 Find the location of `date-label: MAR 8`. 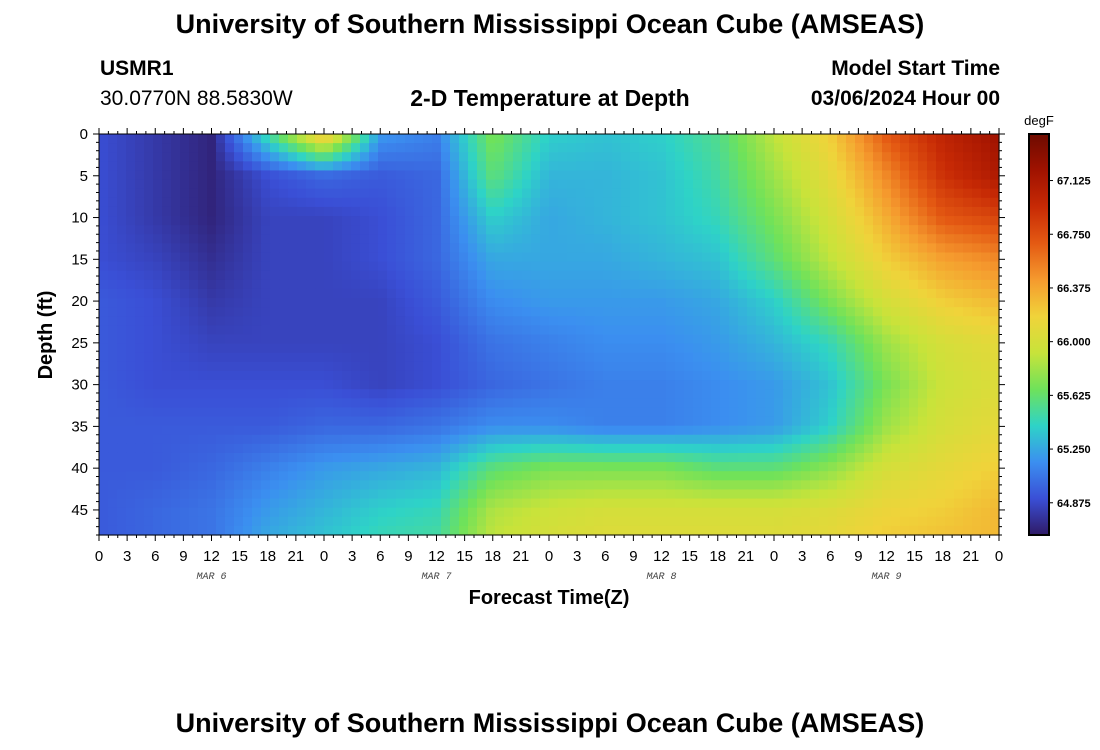

date-label: MAR 8 is located at coordinates (661, 577).